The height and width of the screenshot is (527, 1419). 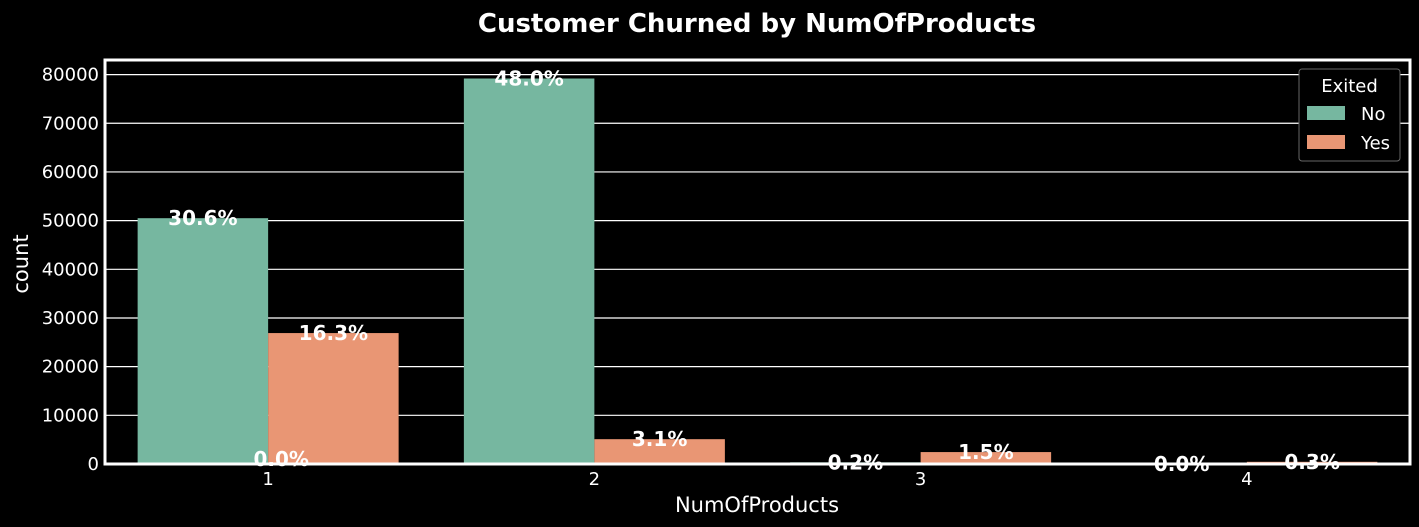 What do you see at coordinates (267, 479) in the screenshot?
I see `x-tick-label: 1` at bounding box center [267, 479].